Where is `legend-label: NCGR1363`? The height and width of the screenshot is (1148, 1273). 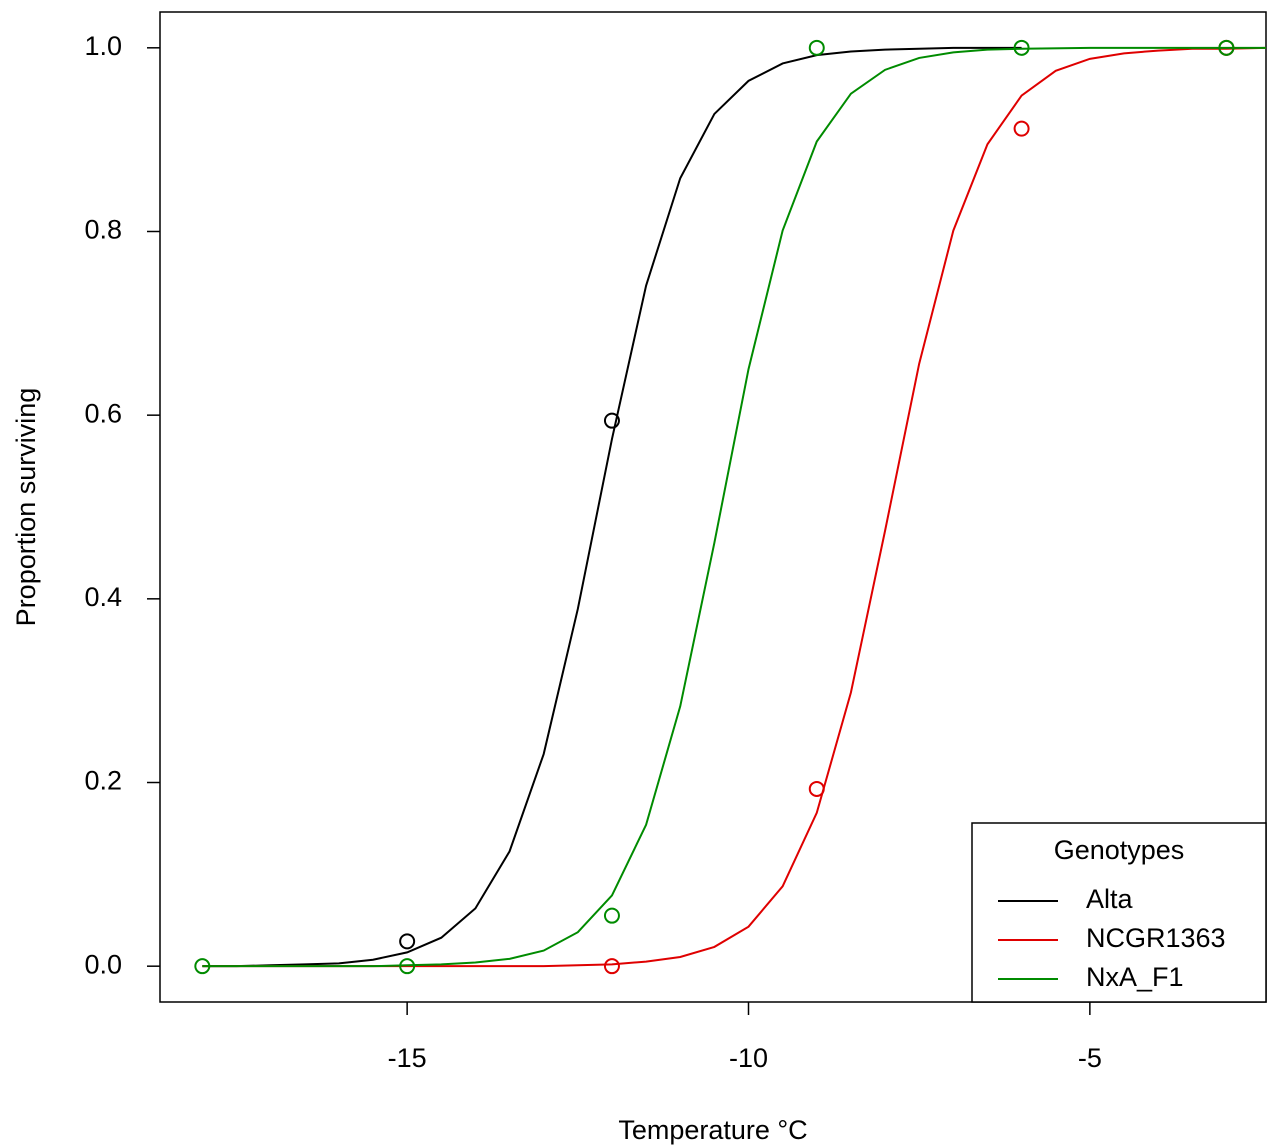
legend-label: NCGR1363 is located at coordinates (1156, 938).